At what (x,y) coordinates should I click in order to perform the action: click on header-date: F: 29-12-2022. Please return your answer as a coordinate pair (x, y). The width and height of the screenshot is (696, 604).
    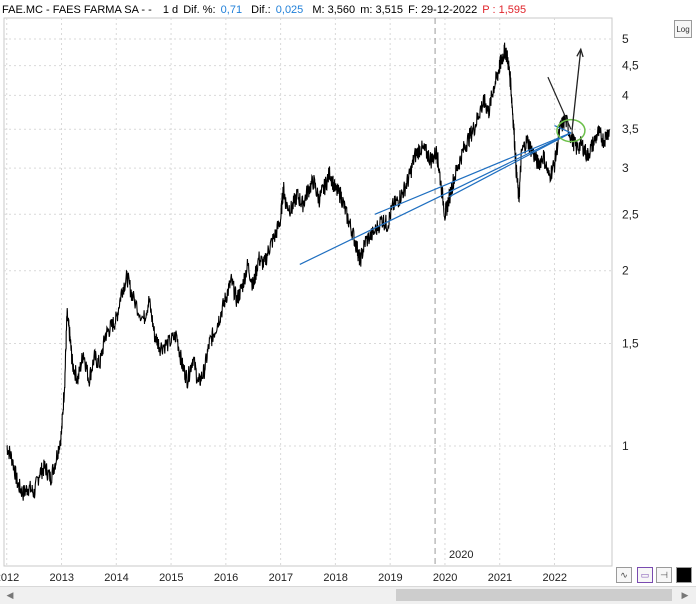
    Looking at the image, I should click on (443, 10).